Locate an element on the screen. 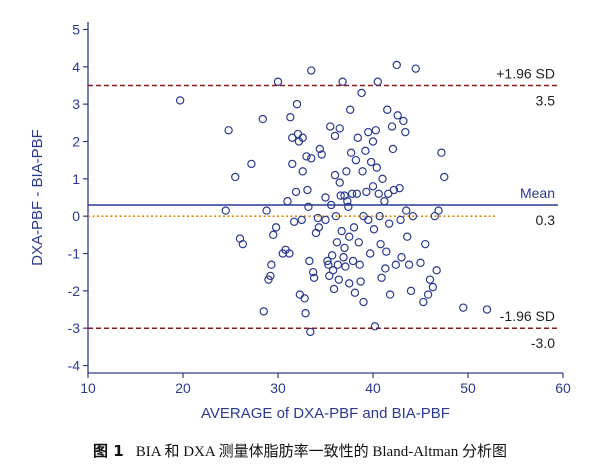 This screenshot has height=475, width=600. x-tick-label: 50 is located at coordinates (468, 388).